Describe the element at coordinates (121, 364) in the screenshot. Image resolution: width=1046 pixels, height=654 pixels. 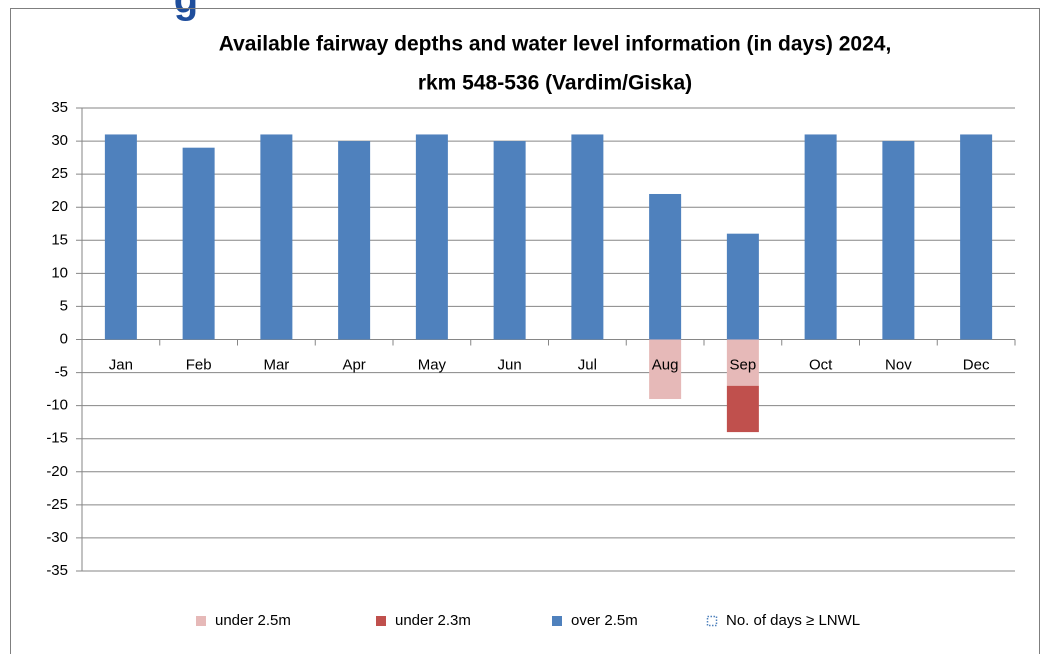
I see `x-tick-label: Jan` at that location.